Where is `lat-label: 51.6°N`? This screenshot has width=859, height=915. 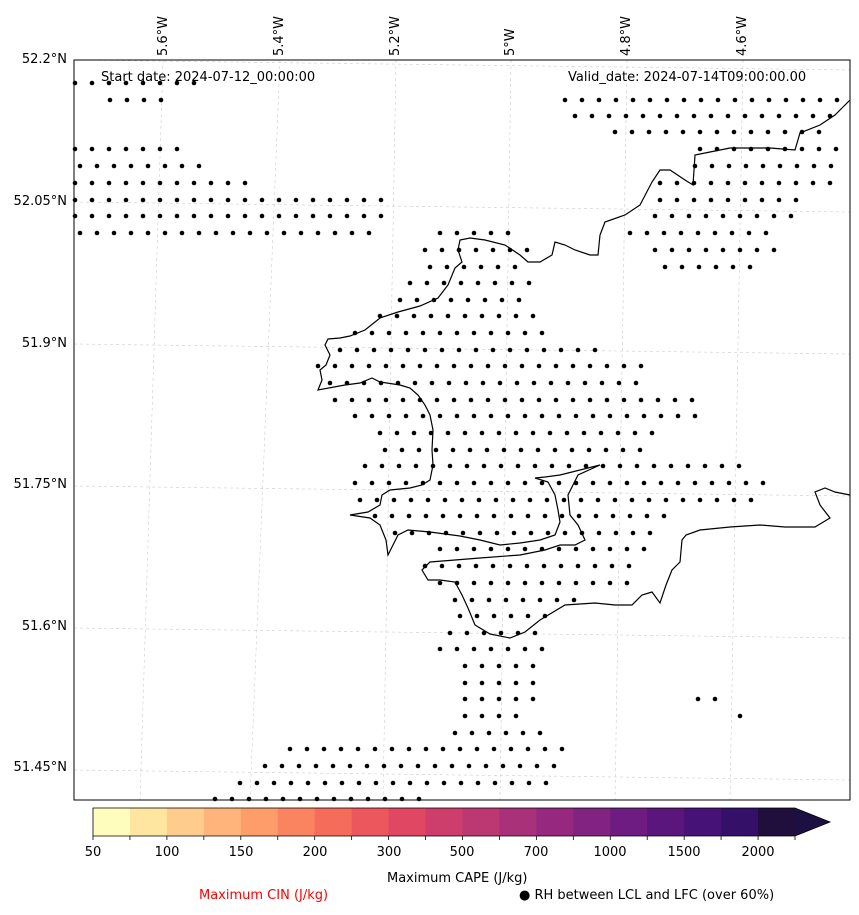 lat-label: 51.6°N is located at coordinates (44, 626).